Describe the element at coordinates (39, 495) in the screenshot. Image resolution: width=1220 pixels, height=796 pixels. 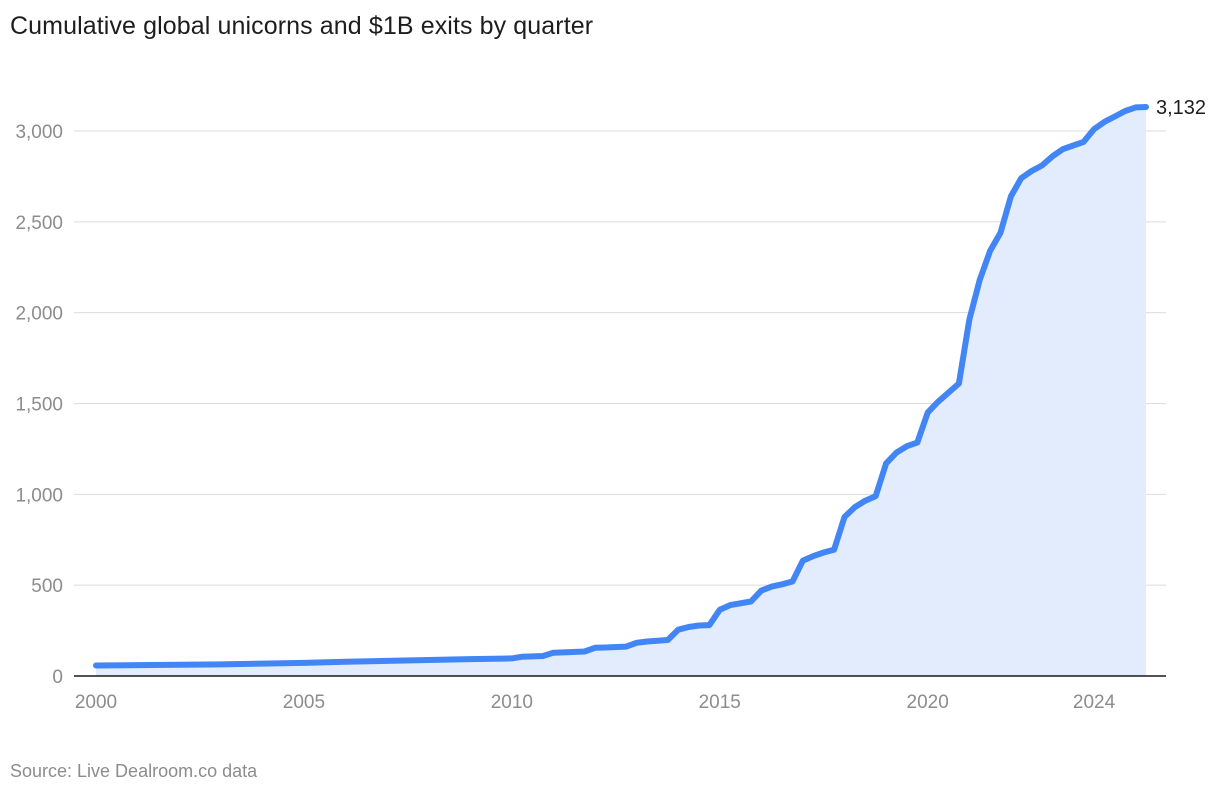
I see `y-tick-label: 1,000` at that location.